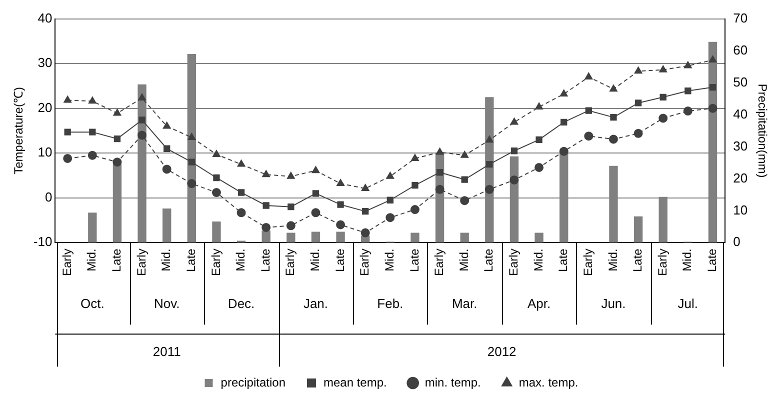 The height and width of the screenshot is (399, 781). I want to click on text: Oct., so click(92, 304).